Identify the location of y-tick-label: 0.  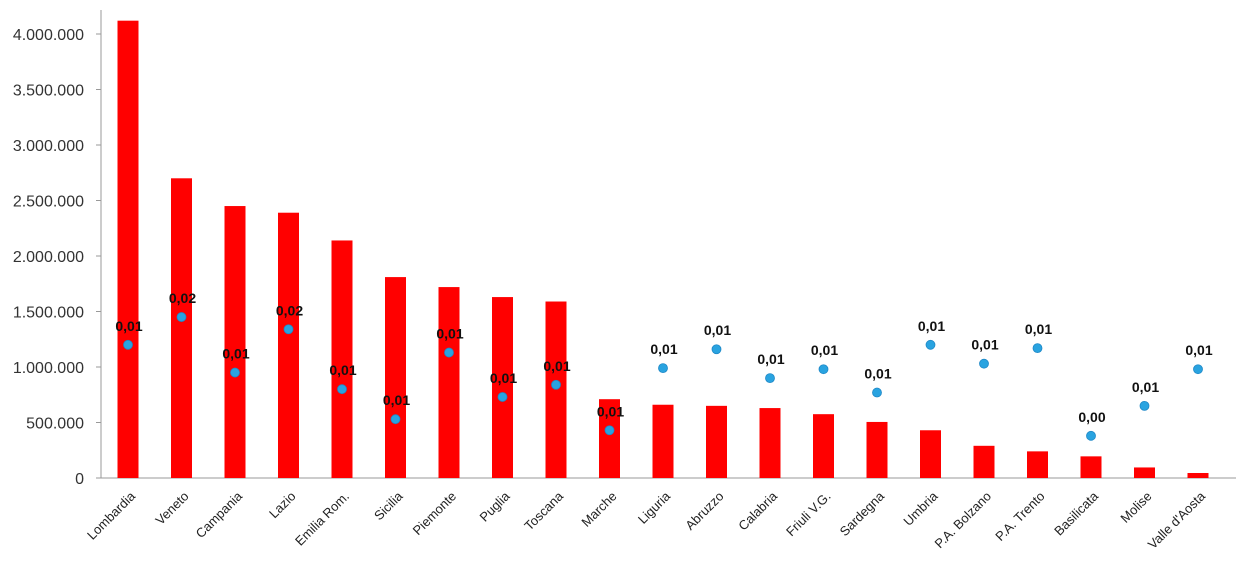
(79, 479).